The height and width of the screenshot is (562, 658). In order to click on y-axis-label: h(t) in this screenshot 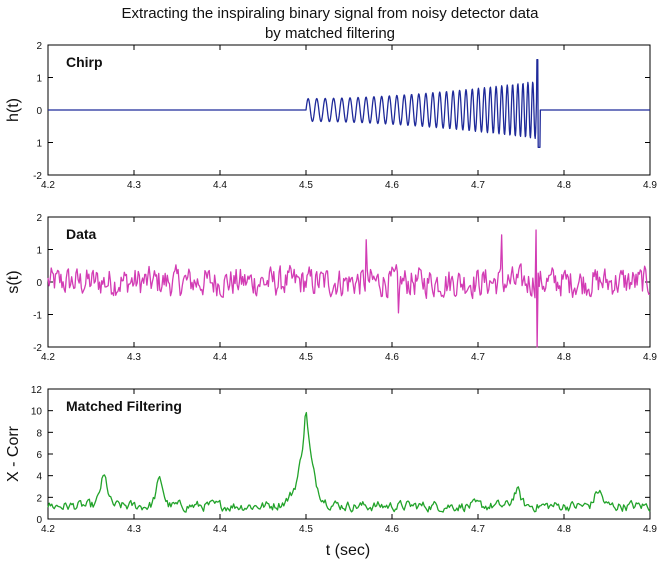, I will do `click(13, 110)`.